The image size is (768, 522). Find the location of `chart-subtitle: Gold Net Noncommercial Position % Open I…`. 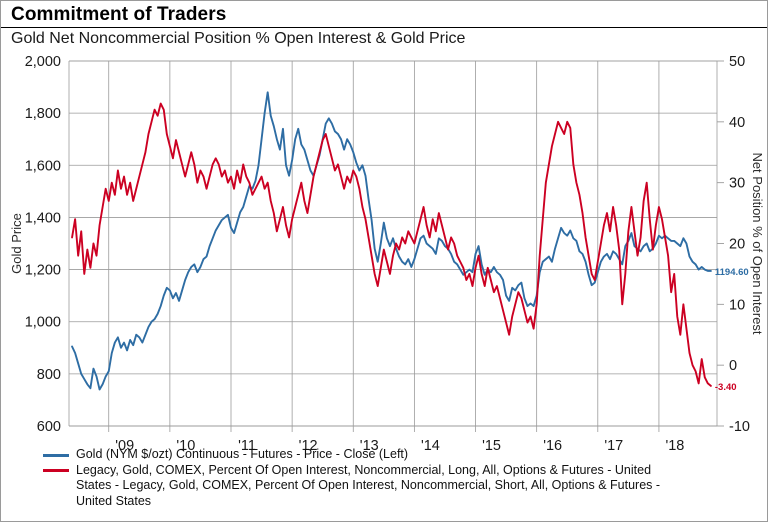

chart-subtitle: Gold Net Noncommercial Position % Open I… is located at coordinates (238, 38).